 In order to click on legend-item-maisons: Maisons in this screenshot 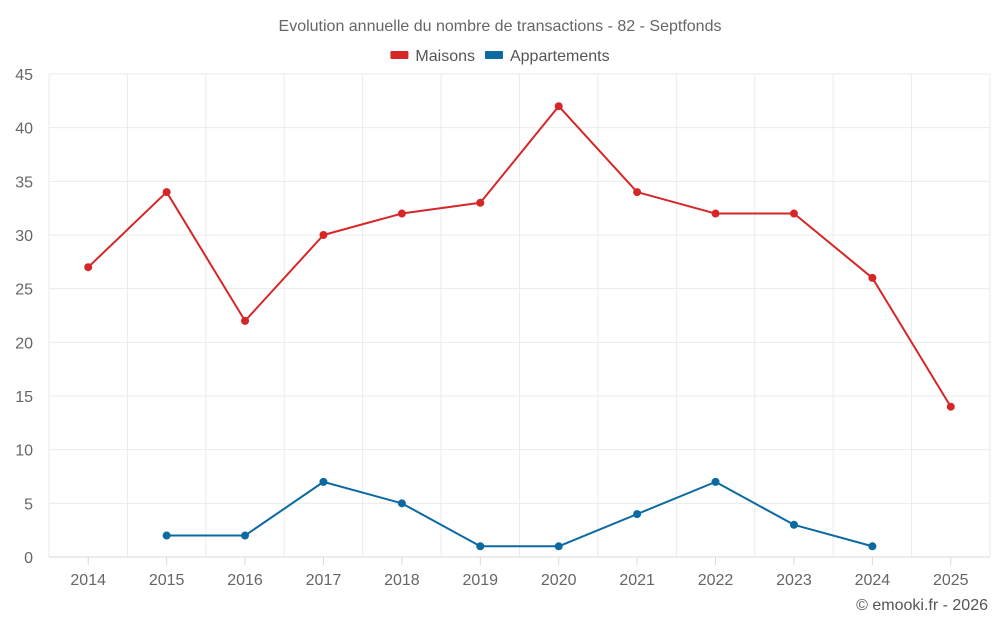, I will do `click(432, 56)`.